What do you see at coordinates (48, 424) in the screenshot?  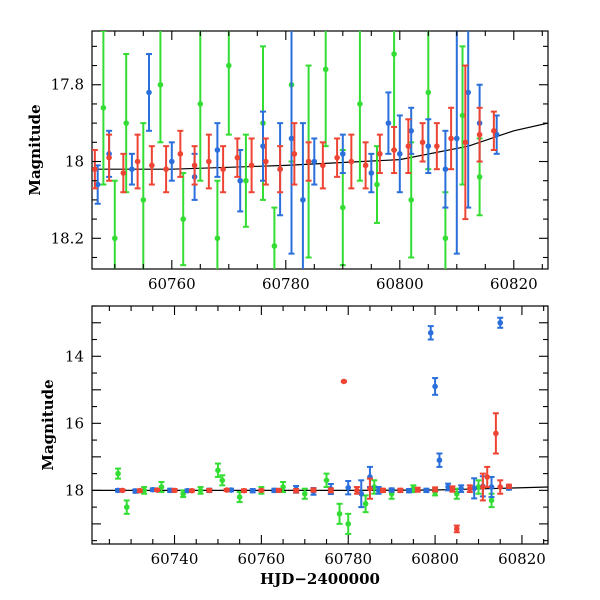 I see `bottom-y-axis-label: Magnitude` at bounding box center [48, 424].